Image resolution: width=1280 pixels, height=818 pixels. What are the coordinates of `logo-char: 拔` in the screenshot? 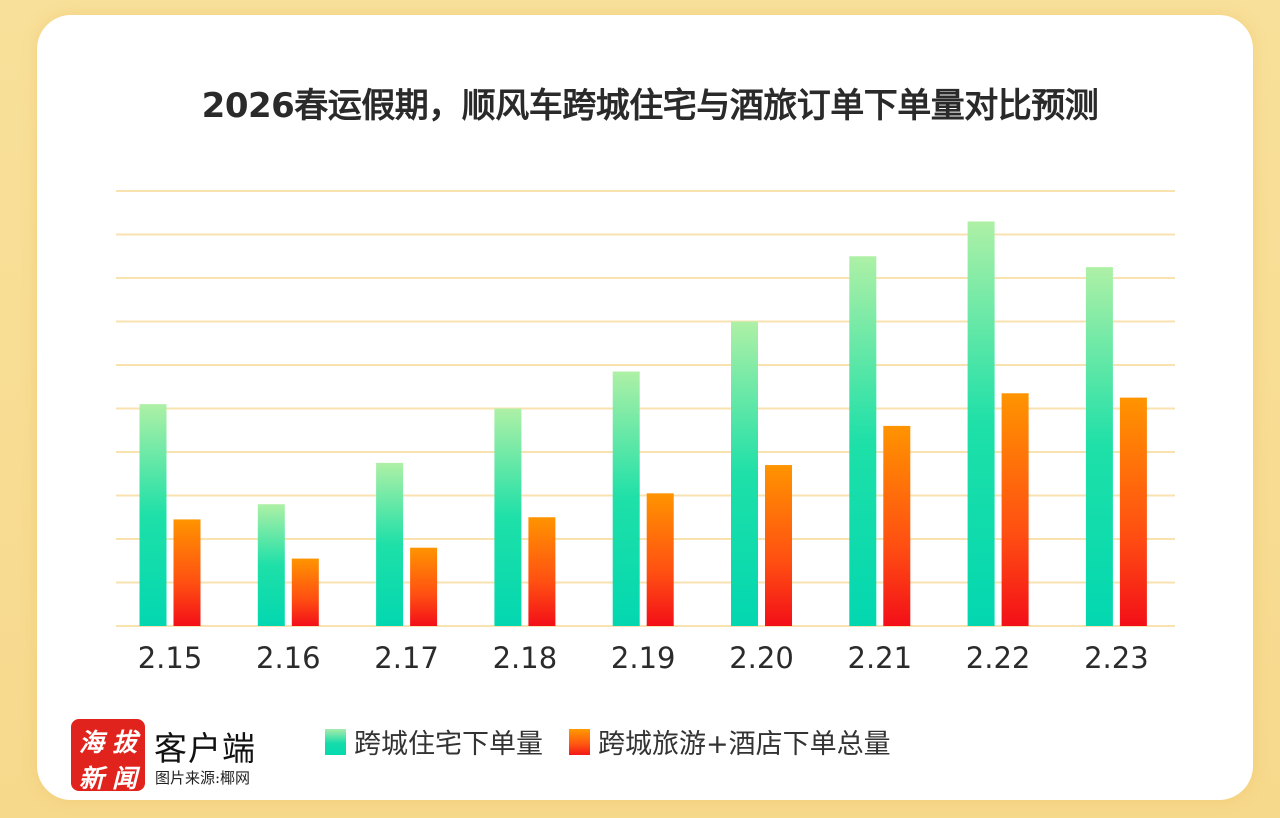 It's located at (124, 742).